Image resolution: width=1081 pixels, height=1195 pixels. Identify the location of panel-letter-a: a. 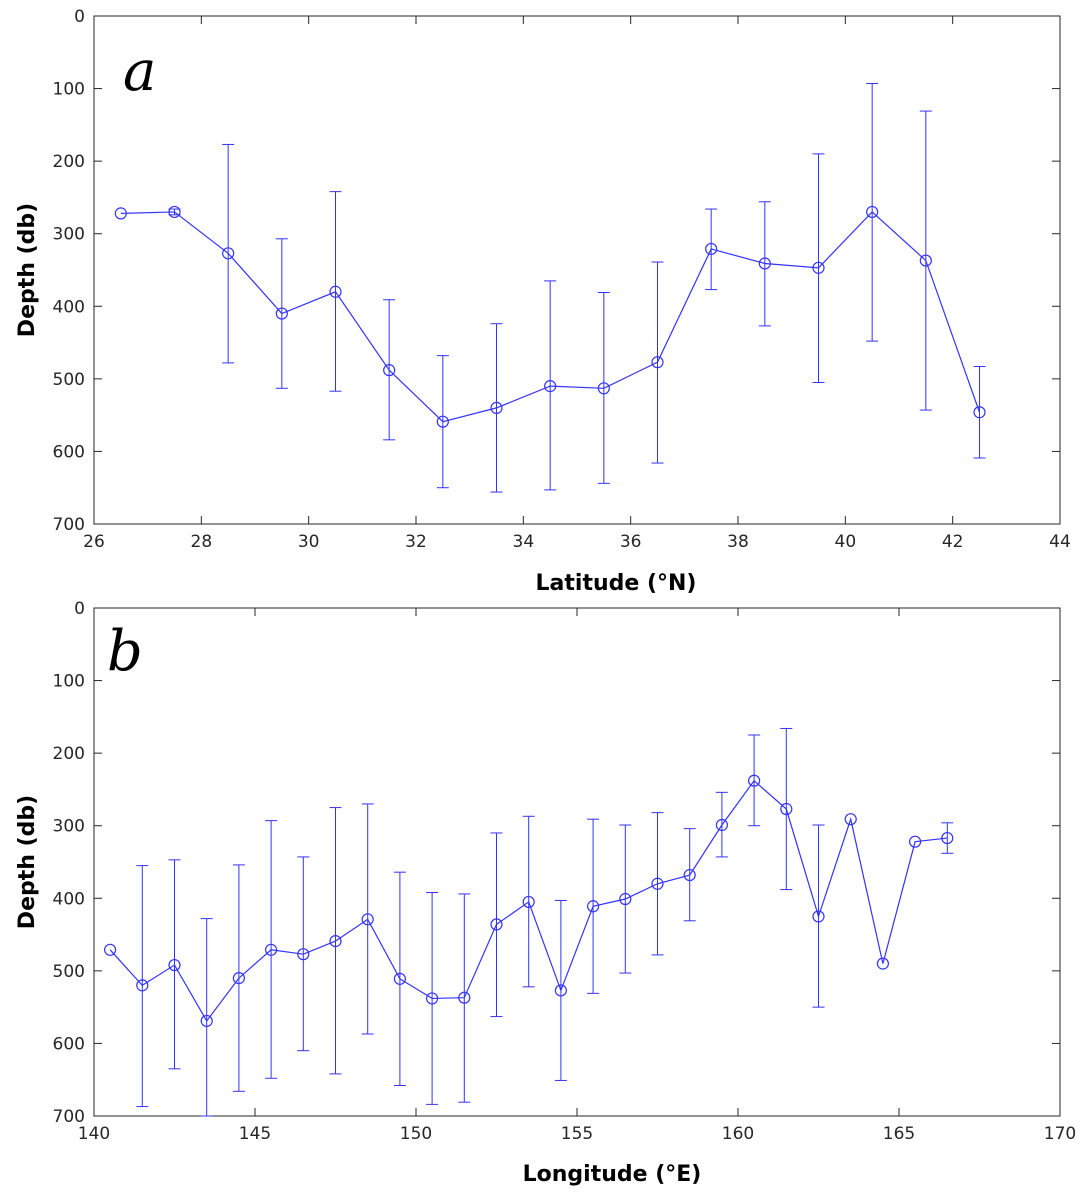
(139, 71).